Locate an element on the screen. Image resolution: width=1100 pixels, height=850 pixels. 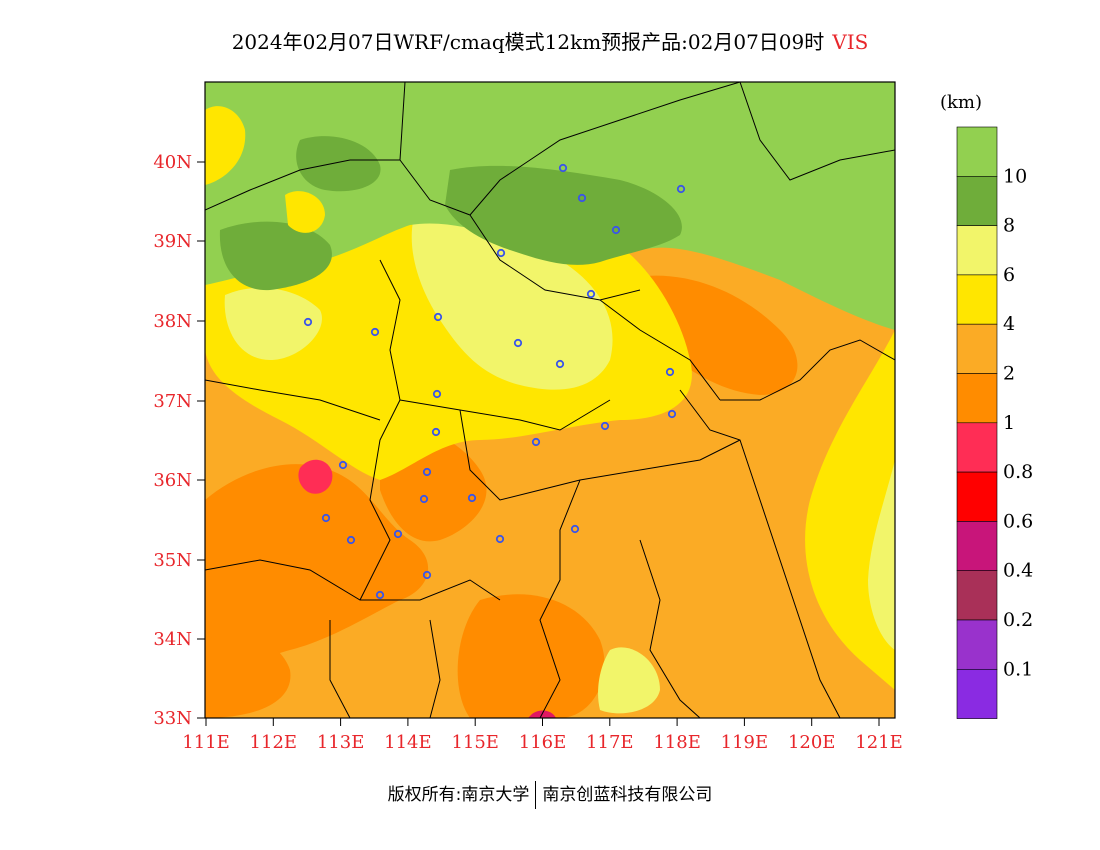
lon-label: 120E is located at coordinates (812, 742).